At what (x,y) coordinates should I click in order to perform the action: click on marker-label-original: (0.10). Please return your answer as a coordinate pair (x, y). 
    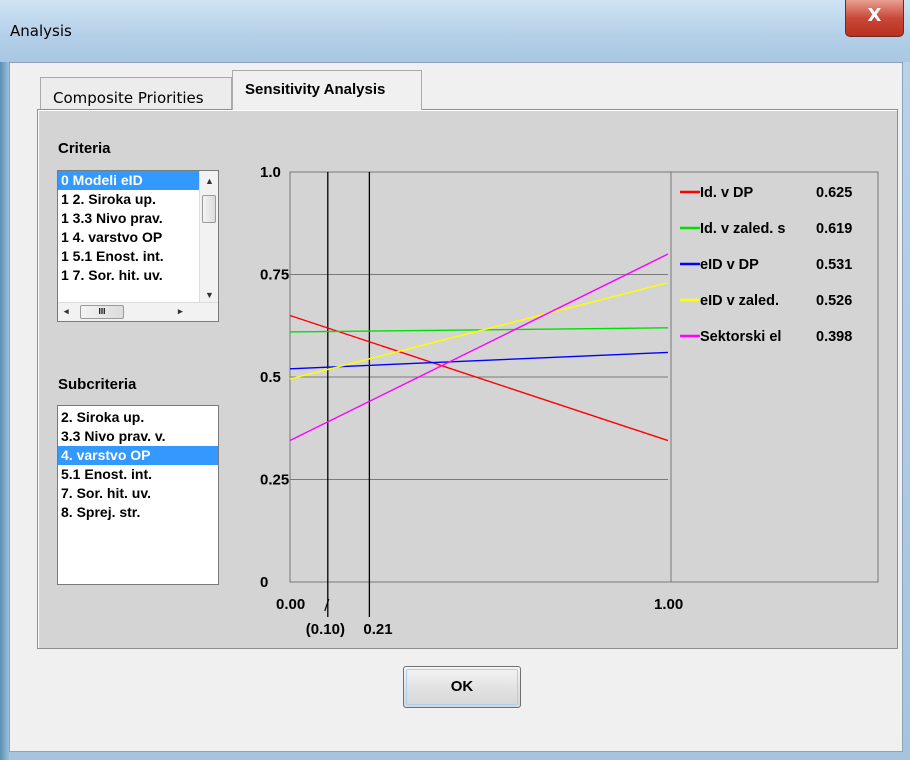
    Looking at the image, I should click on (325, 629).